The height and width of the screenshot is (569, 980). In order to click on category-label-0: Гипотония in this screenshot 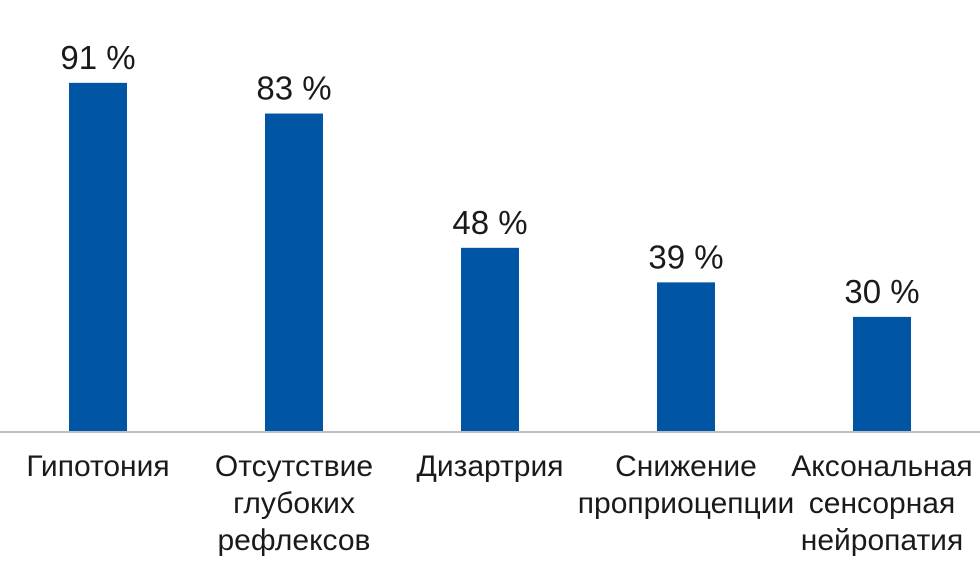, I will do `click(97, 466)`.